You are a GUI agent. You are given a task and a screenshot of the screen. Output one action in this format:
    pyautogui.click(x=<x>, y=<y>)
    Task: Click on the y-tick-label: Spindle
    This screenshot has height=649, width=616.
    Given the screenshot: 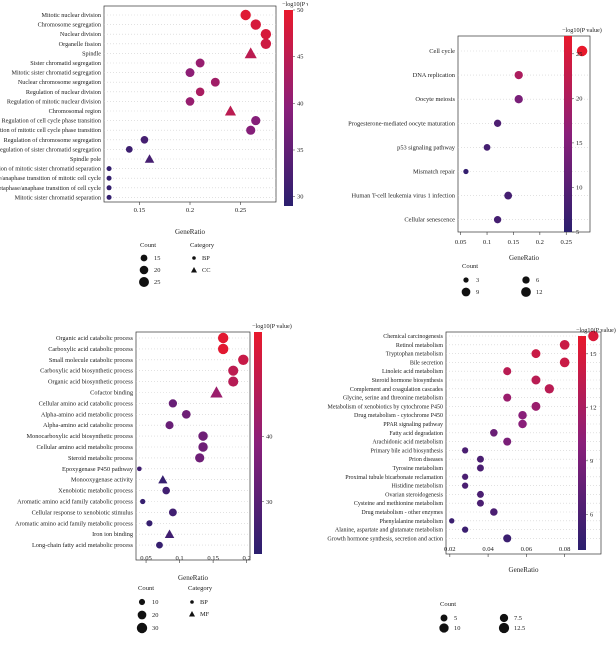 What is the action you would take?
    pyautogui.click(x=91, y=53)
    